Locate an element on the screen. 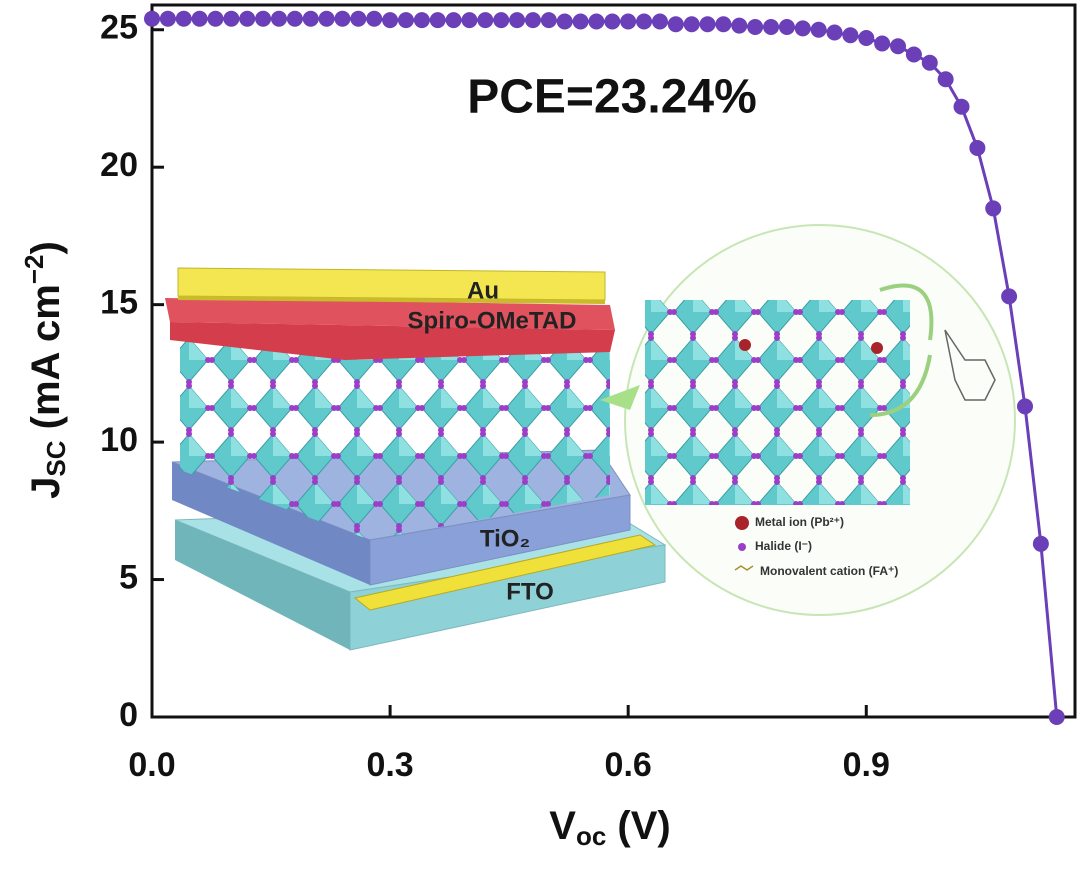  layer-label: FTO is located at coordinates (530, 591).